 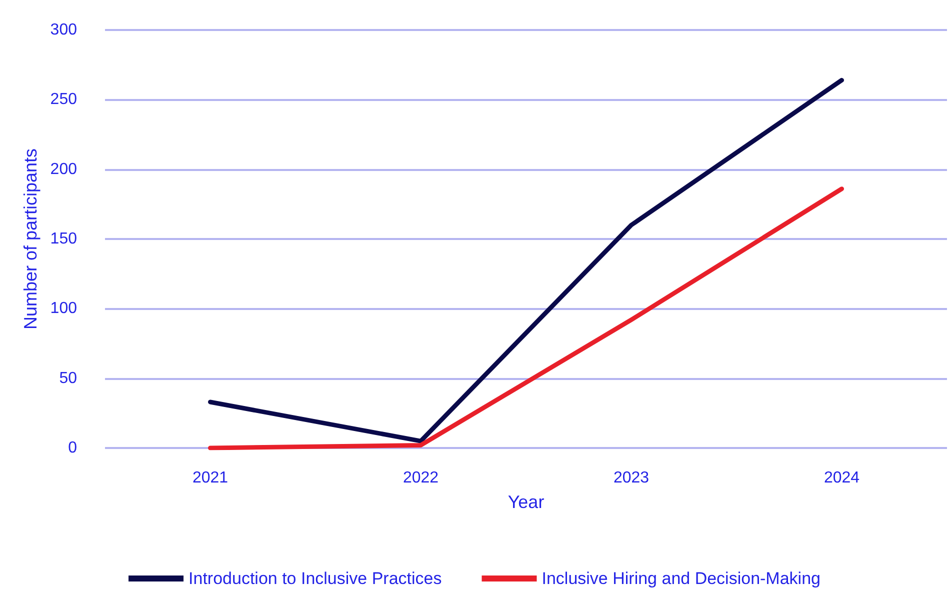 What do you see at coordinates (64, 309) in the screenshot?
I see `y-tick-label: 100` at bounding box center [64, 309].